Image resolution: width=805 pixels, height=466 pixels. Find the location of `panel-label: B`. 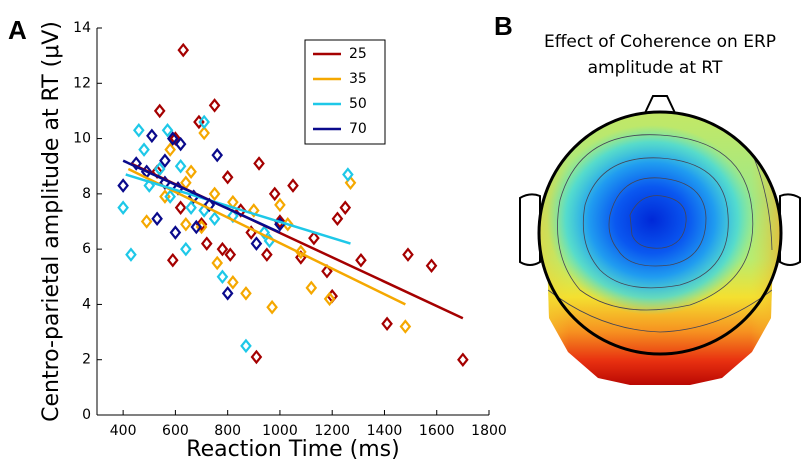

panel-label: B is located at coordinates (503, 26).